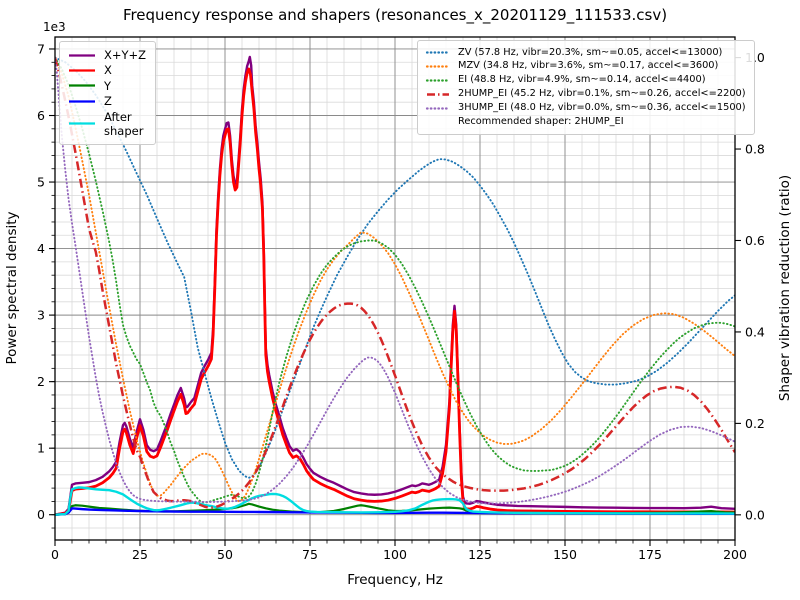  I want to click on legend-item: Y, so click(106, 86).